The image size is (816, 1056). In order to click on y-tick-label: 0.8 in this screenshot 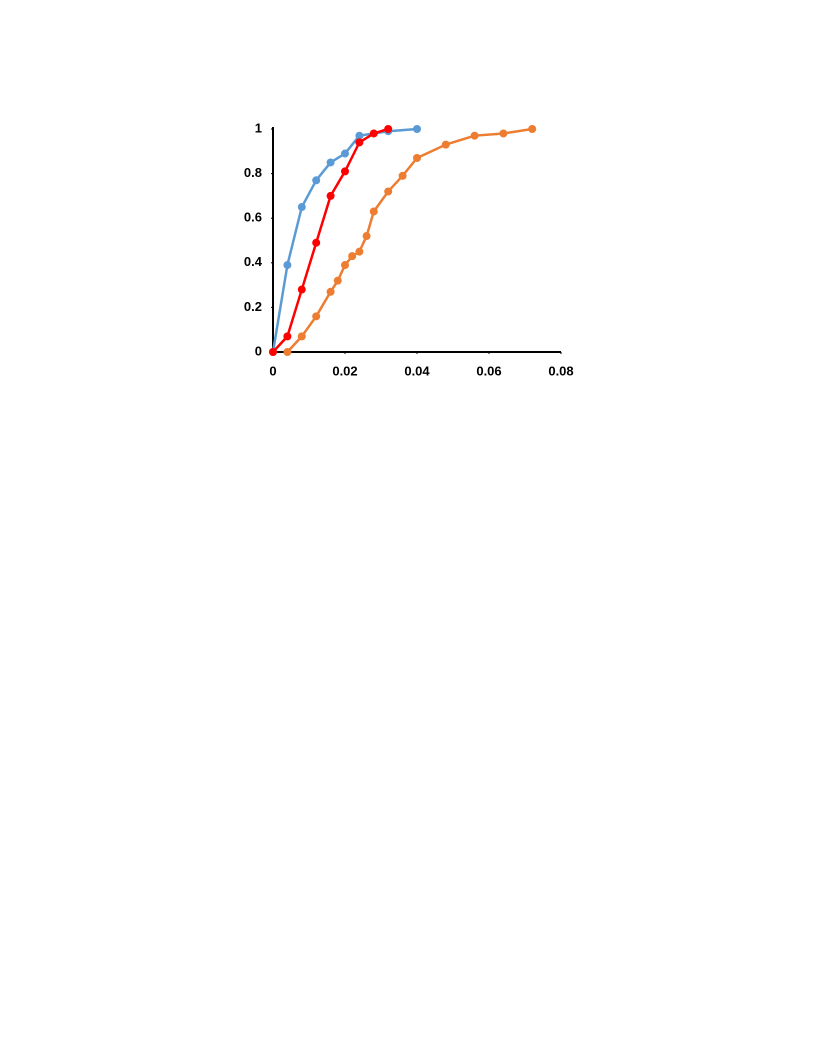, I will do `click(253, 172)`.